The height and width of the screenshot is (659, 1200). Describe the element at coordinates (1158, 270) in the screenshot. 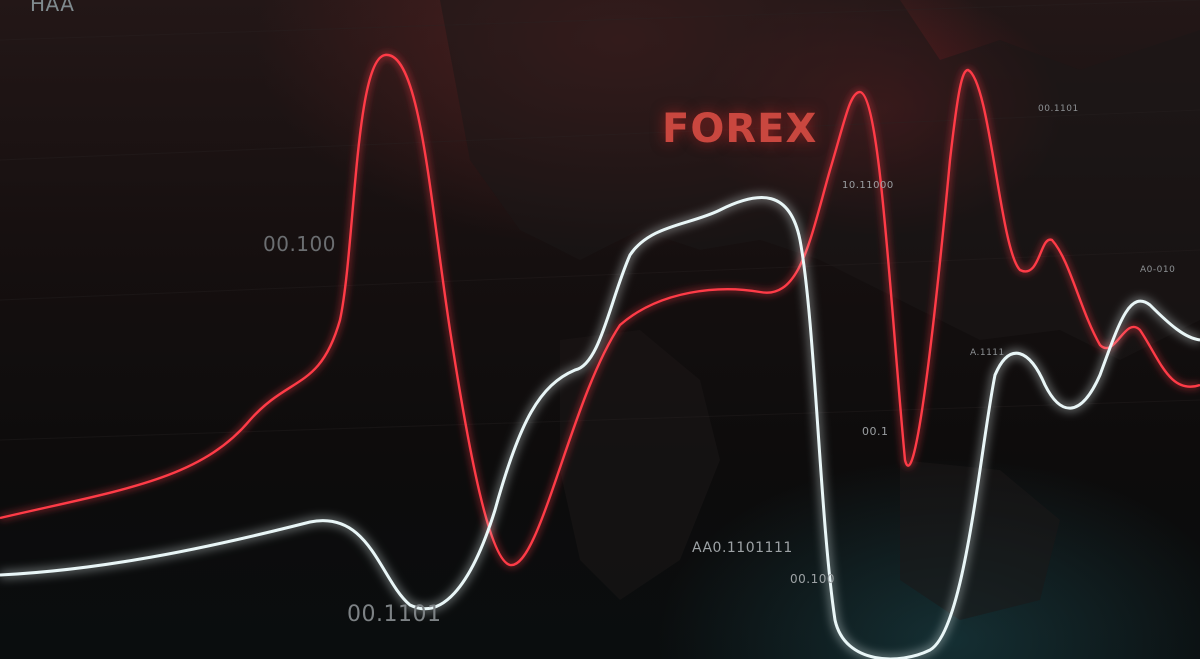

I see `label-far-right: A0-010` at that location.